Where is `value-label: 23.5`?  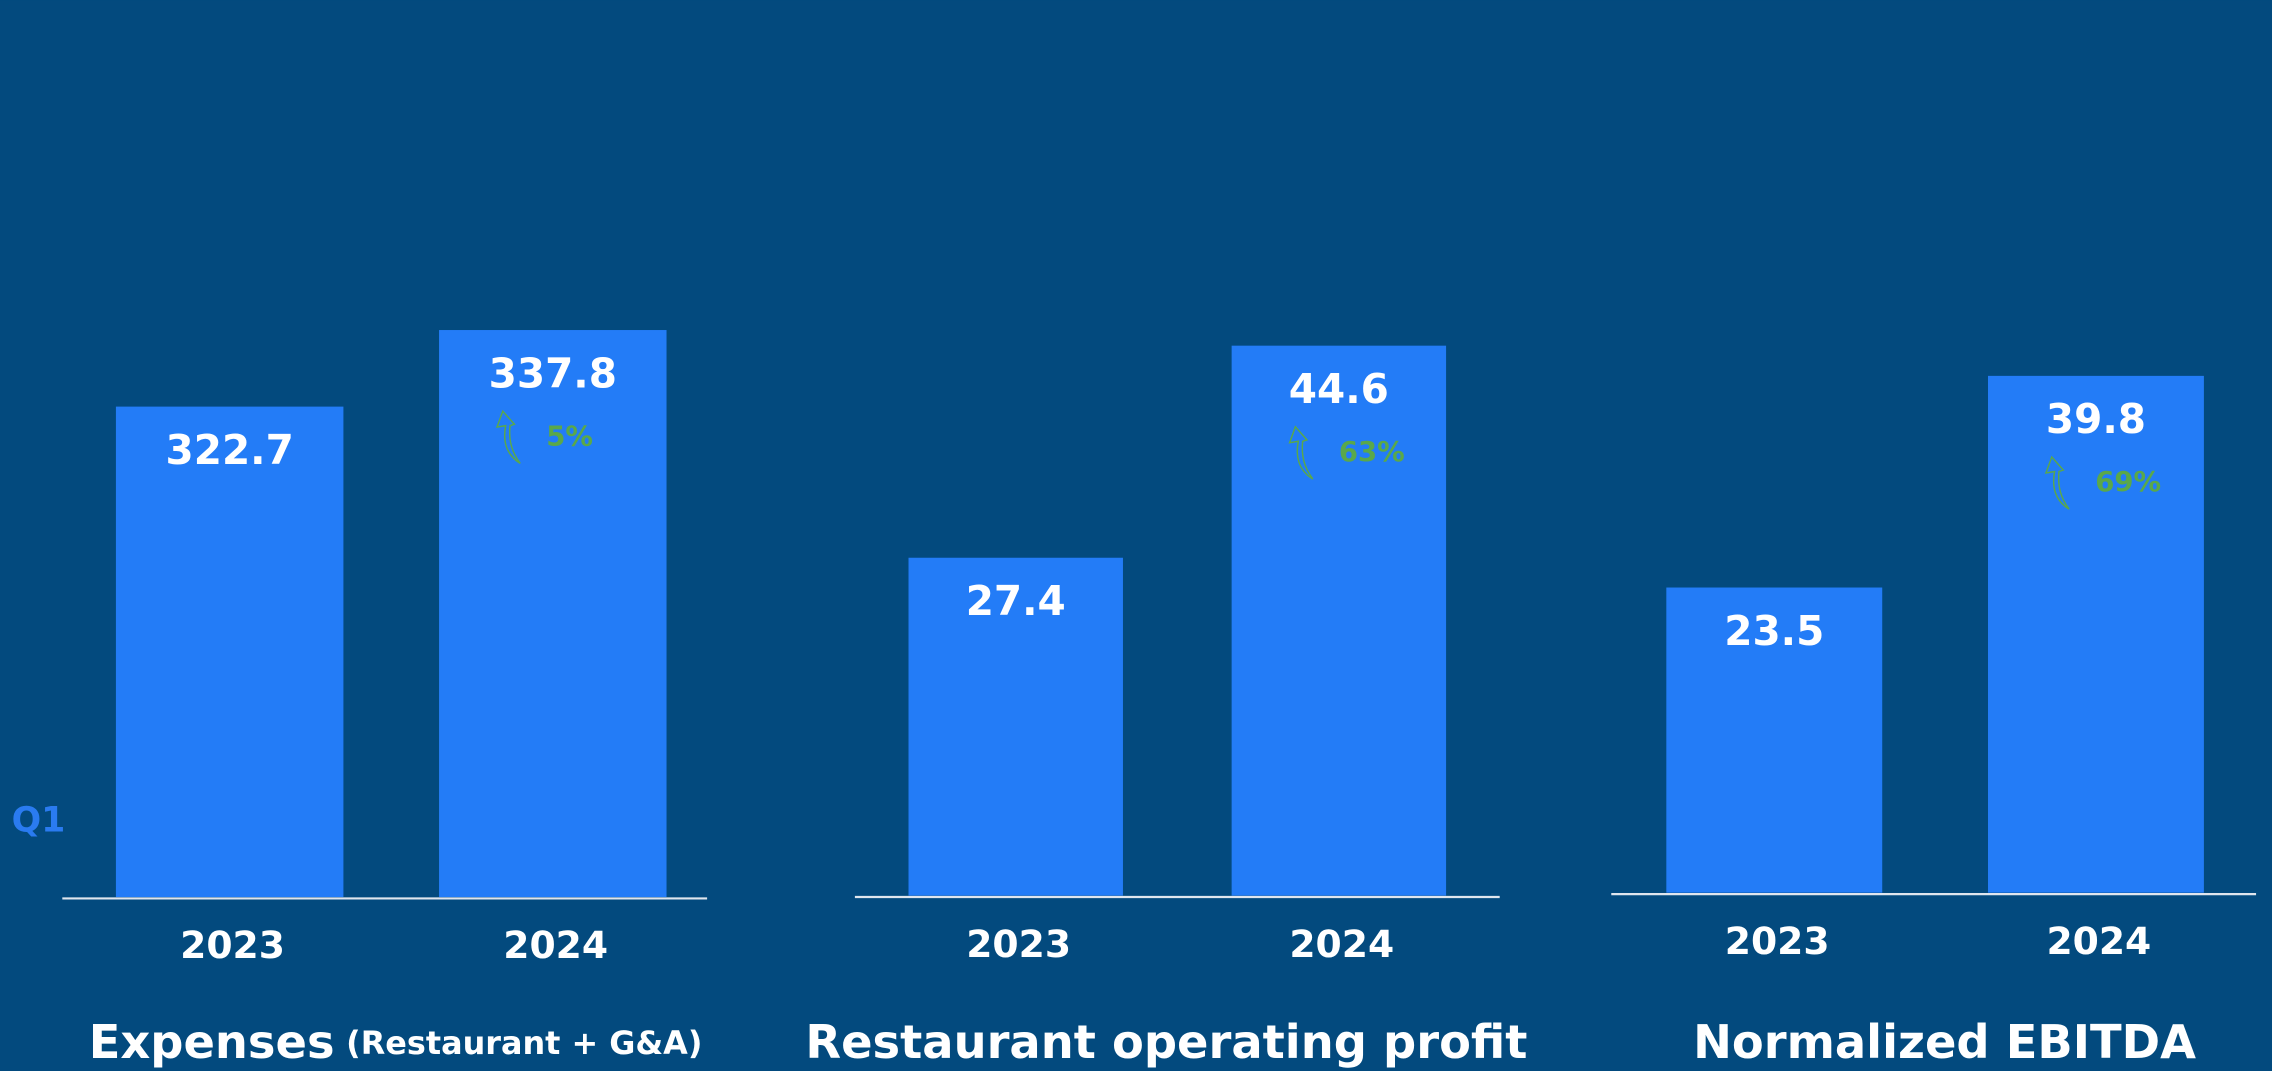
value-label: 23.5 is located at coordinates (1774, 631).